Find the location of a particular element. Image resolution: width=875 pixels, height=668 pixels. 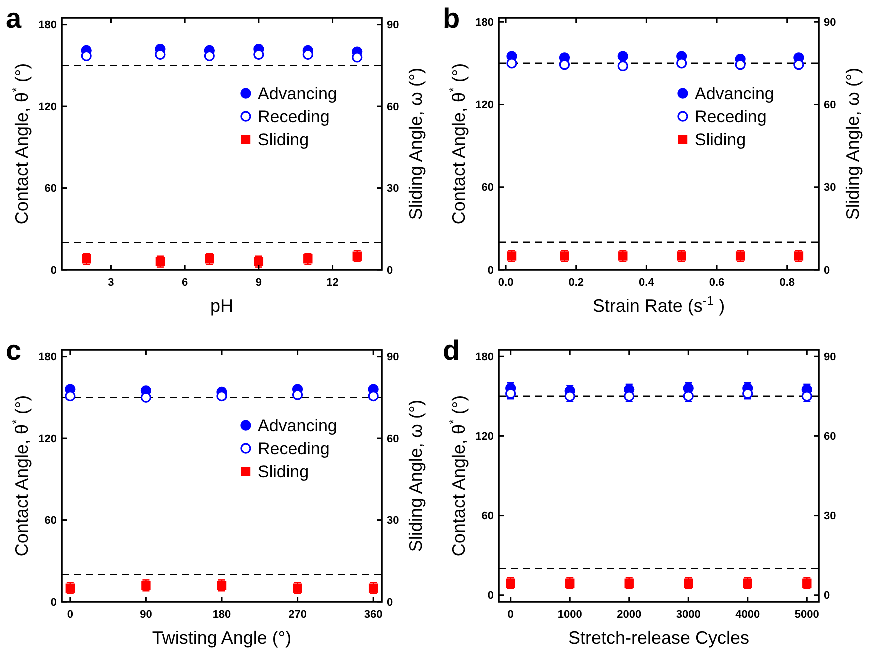

x-tick-label: 0.6 is located at coordinates (717, 283).